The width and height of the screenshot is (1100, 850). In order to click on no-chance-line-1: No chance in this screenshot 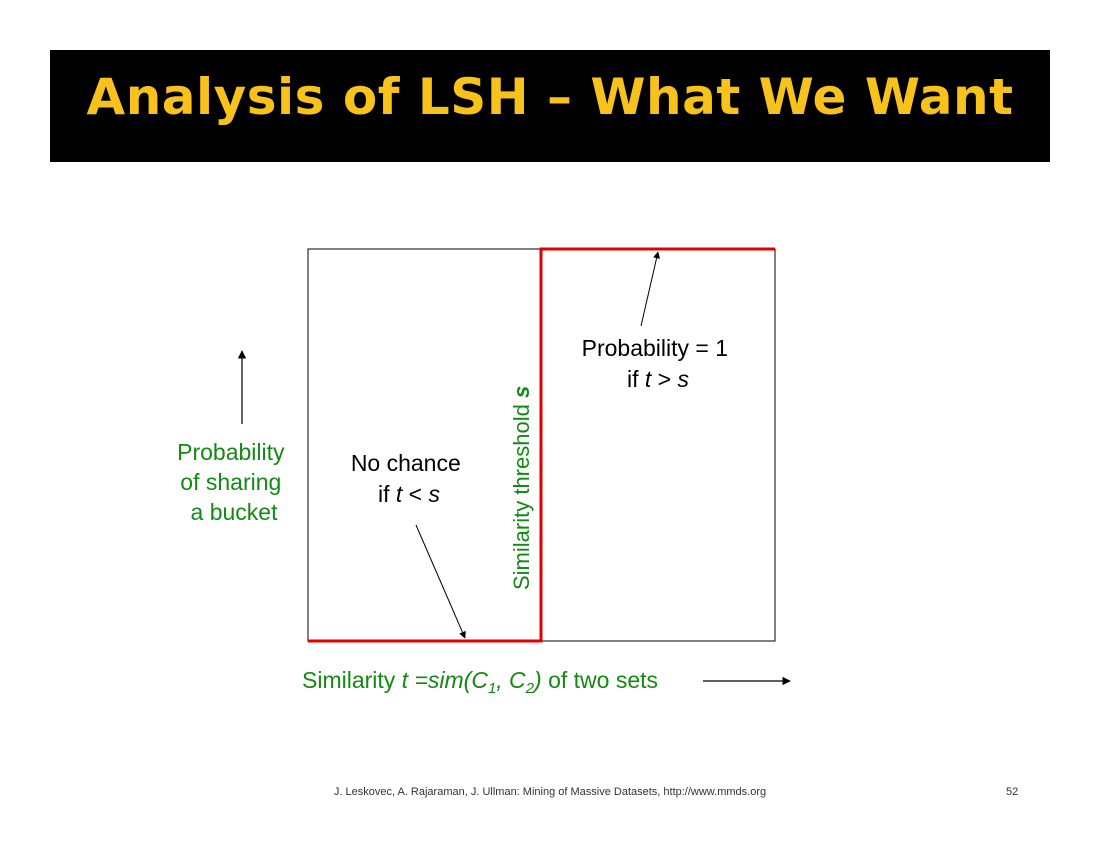, I will do `click(406, 463)`.